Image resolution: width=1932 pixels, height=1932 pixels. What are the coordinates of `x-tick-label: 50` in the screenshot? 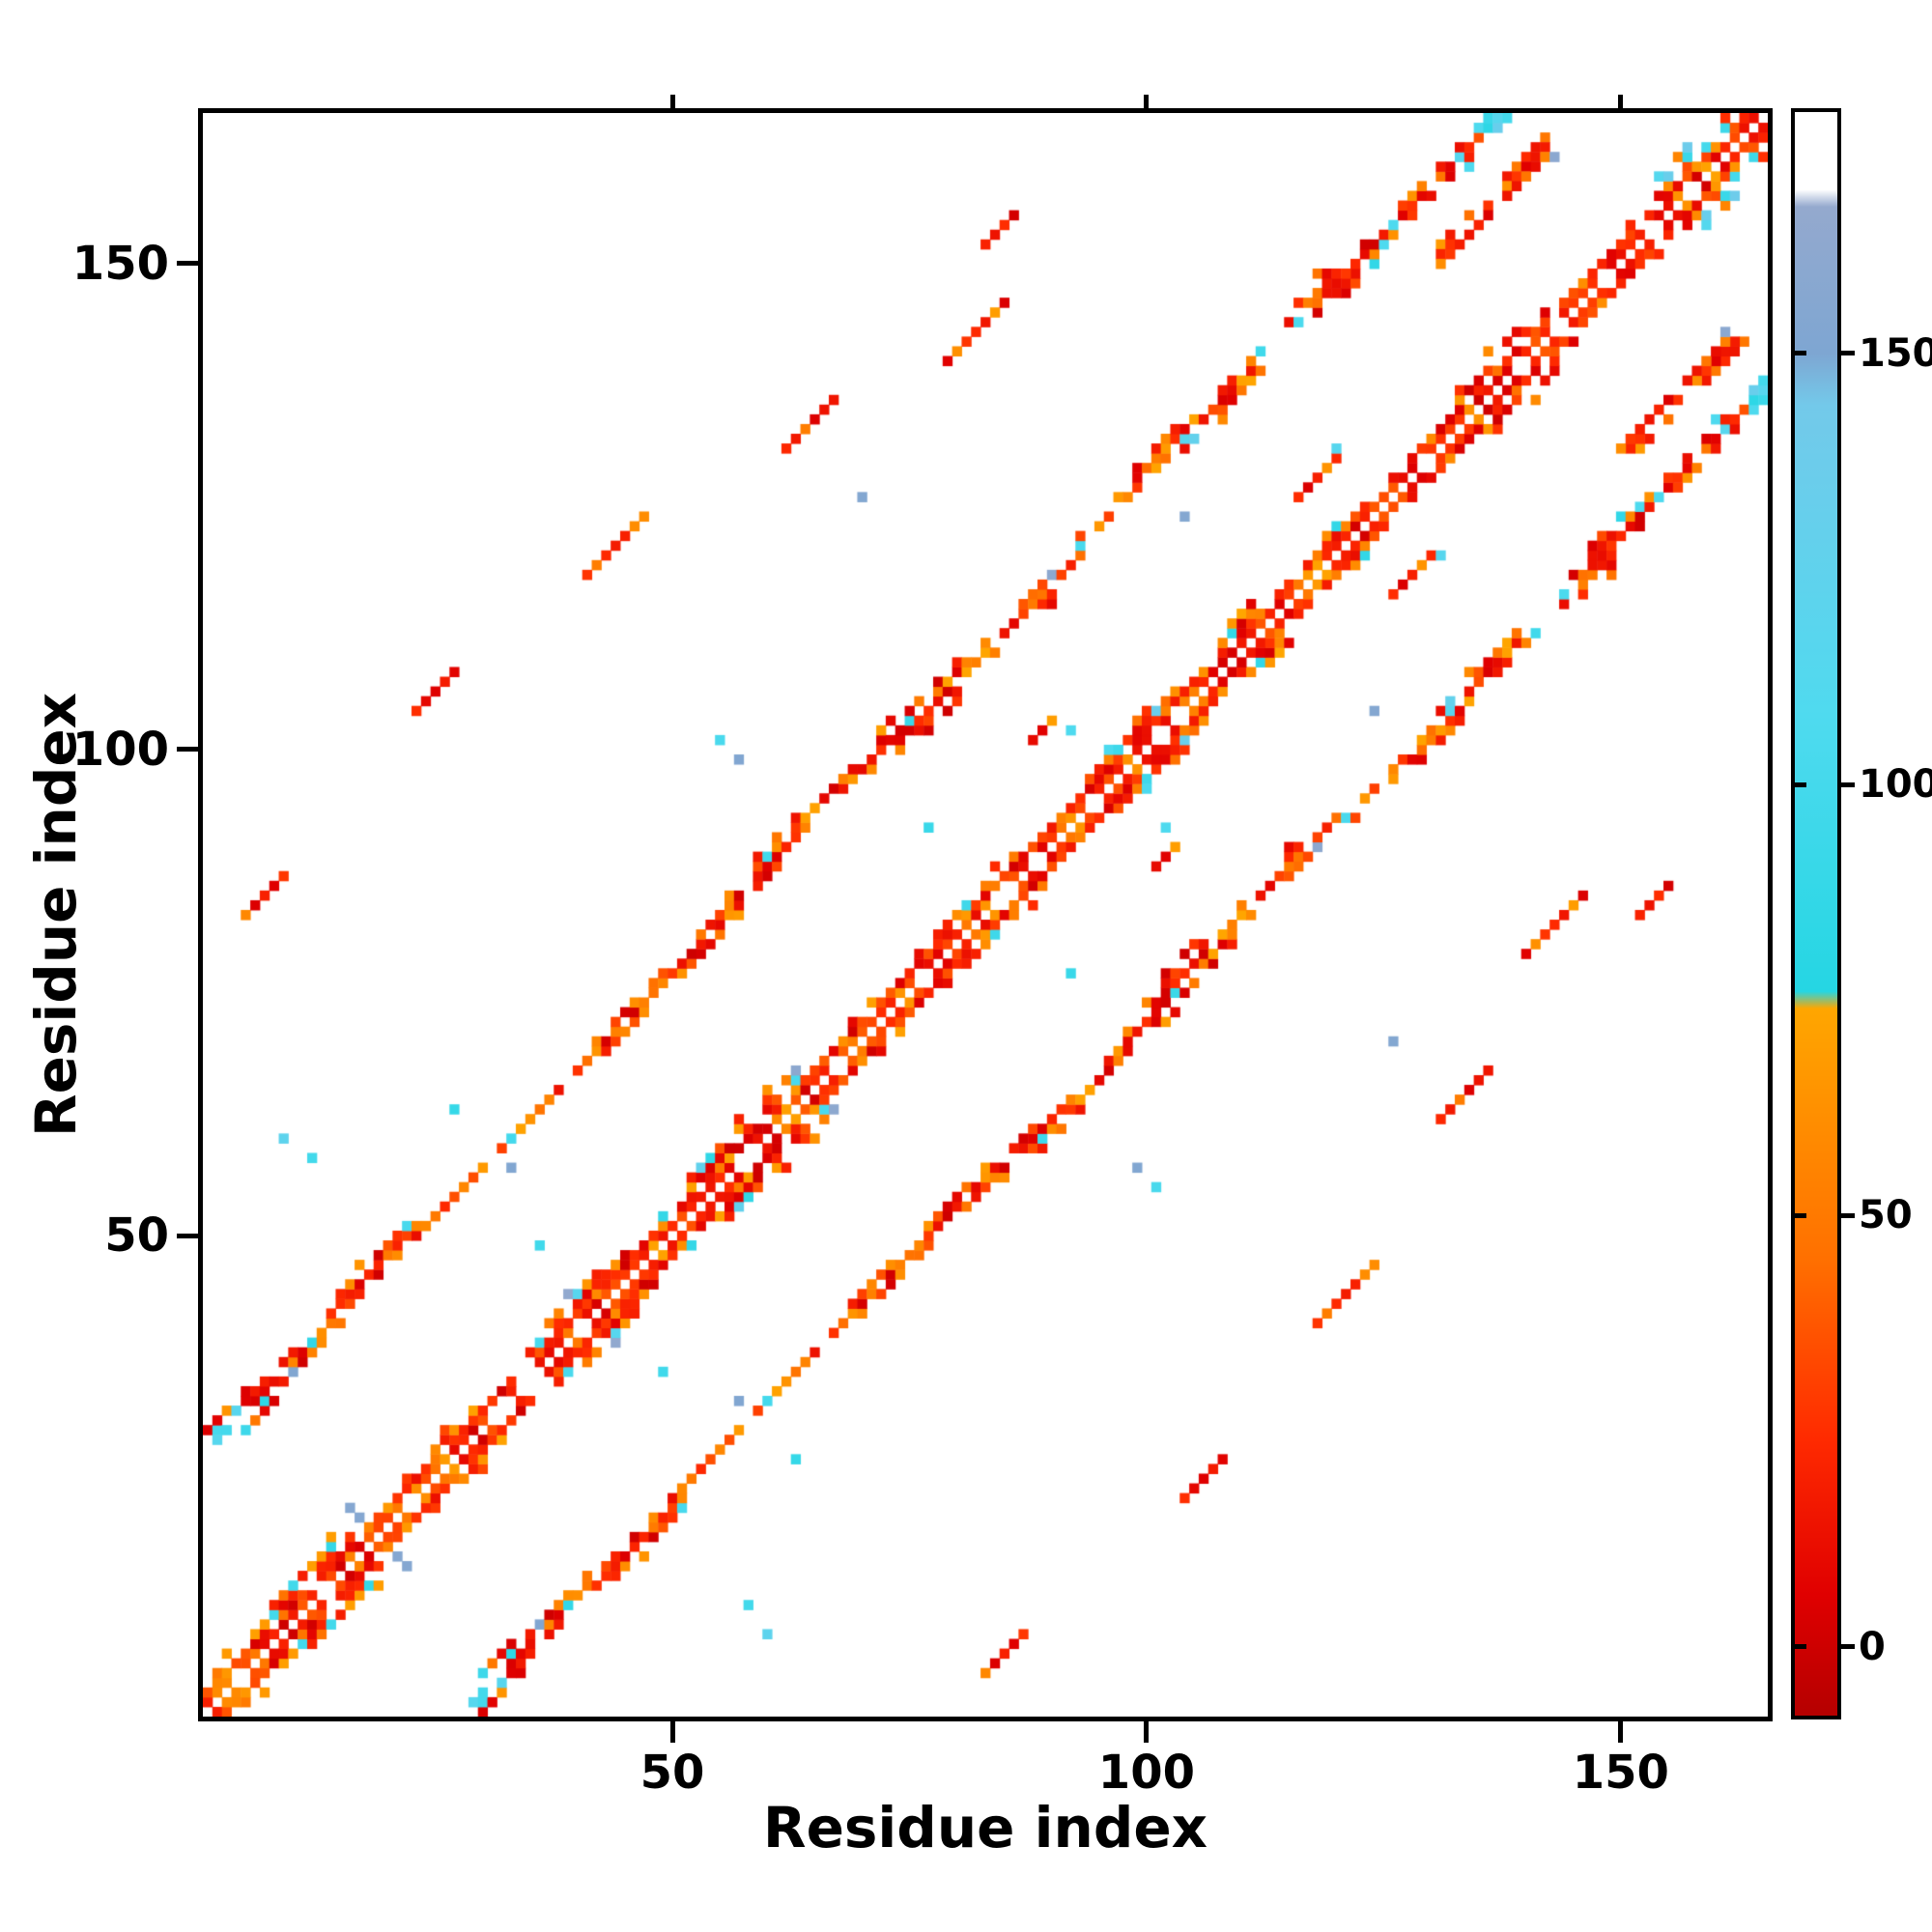 It's located at (672, 1773).